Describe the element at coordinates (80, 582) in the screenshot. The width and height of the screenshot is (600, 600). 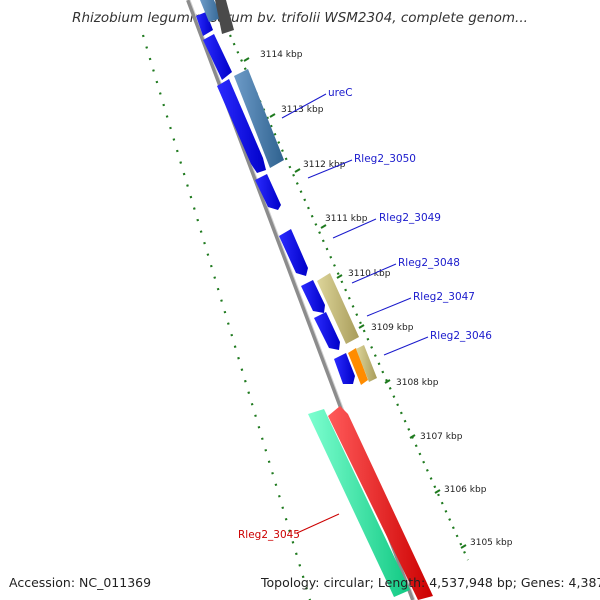
I see `accession-text: Accession: NC_011369` at that location.